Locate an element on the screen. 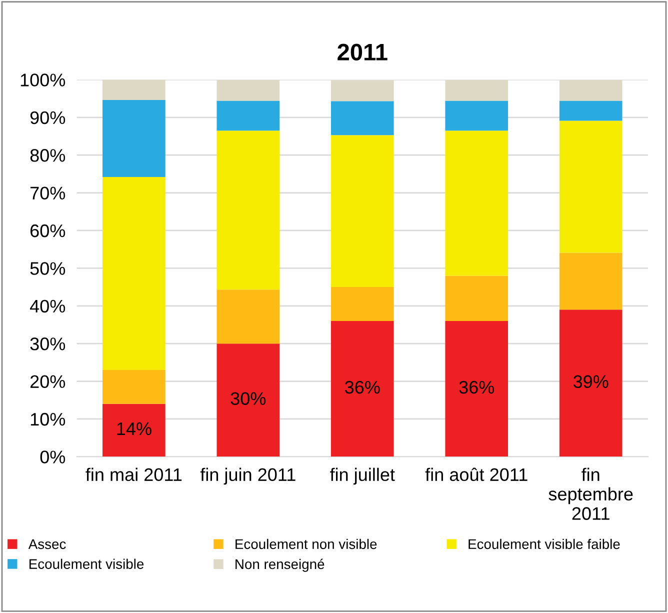 Image resolution: width=668 pixels, height=613 pixels. y-tick-label: 60% is located at coordinates (48, 231).